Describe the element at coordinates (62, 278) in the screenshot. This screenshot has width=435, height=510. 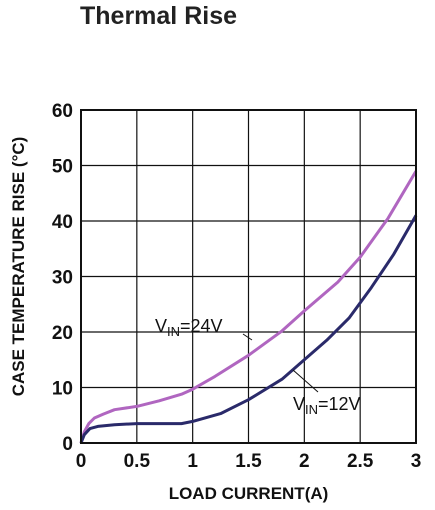
I see `y-tick-label: 30` at that location.